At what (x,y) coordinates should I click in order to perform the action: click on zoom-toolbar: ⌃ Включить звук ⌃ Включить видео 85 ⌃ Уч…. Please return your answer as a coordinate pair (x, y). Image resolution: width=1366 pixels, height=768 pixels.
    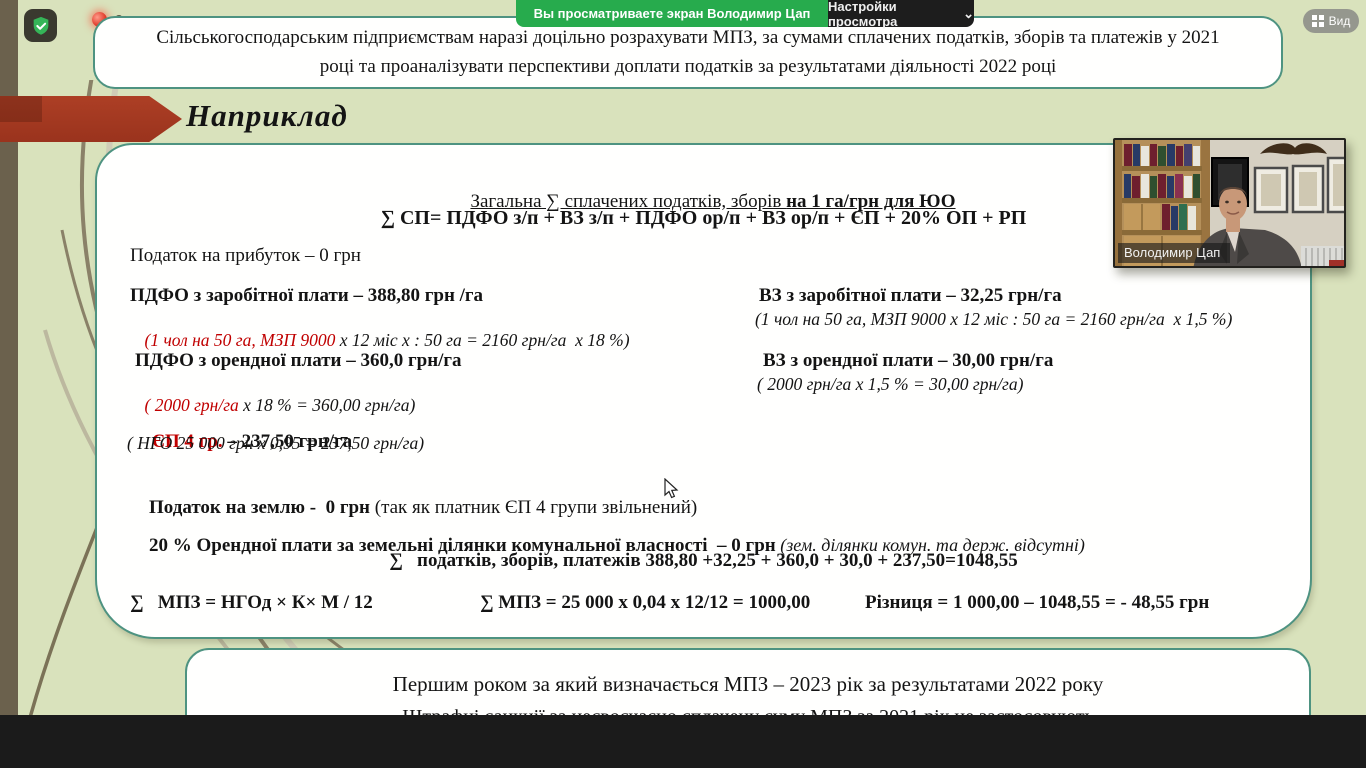
    Looking at the image, I should click on (683, 741).